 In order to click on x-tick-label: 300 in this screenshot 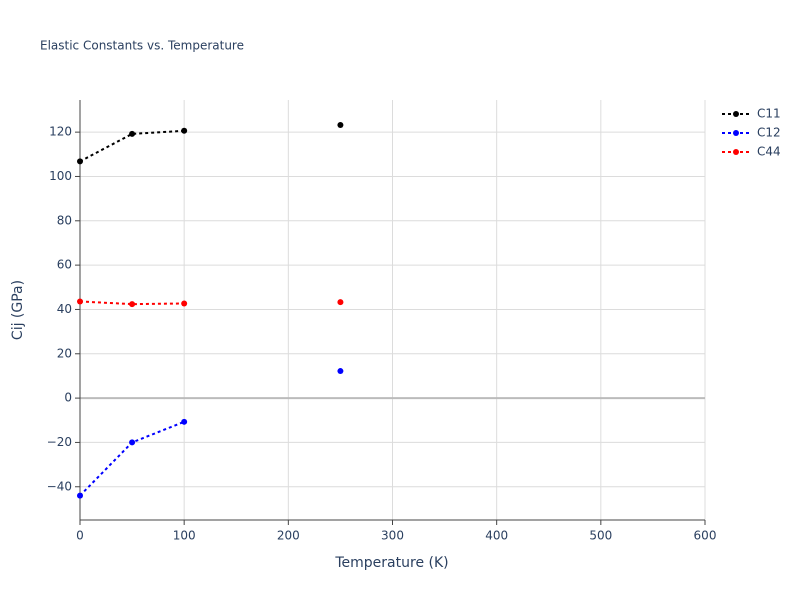, I will do `click(392, 536)`.